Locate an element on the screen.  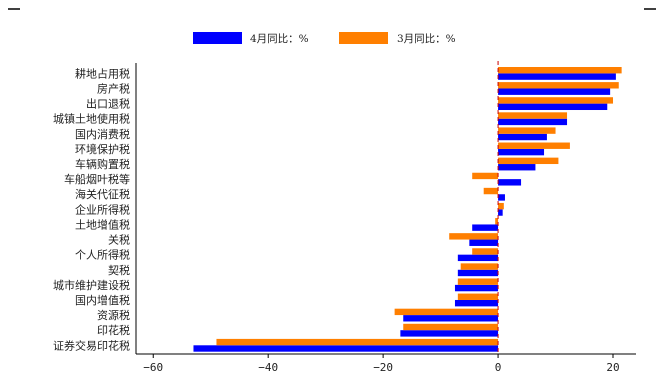
category-label-4: 城镇土地使用税 is located at coordinates (91, 119).